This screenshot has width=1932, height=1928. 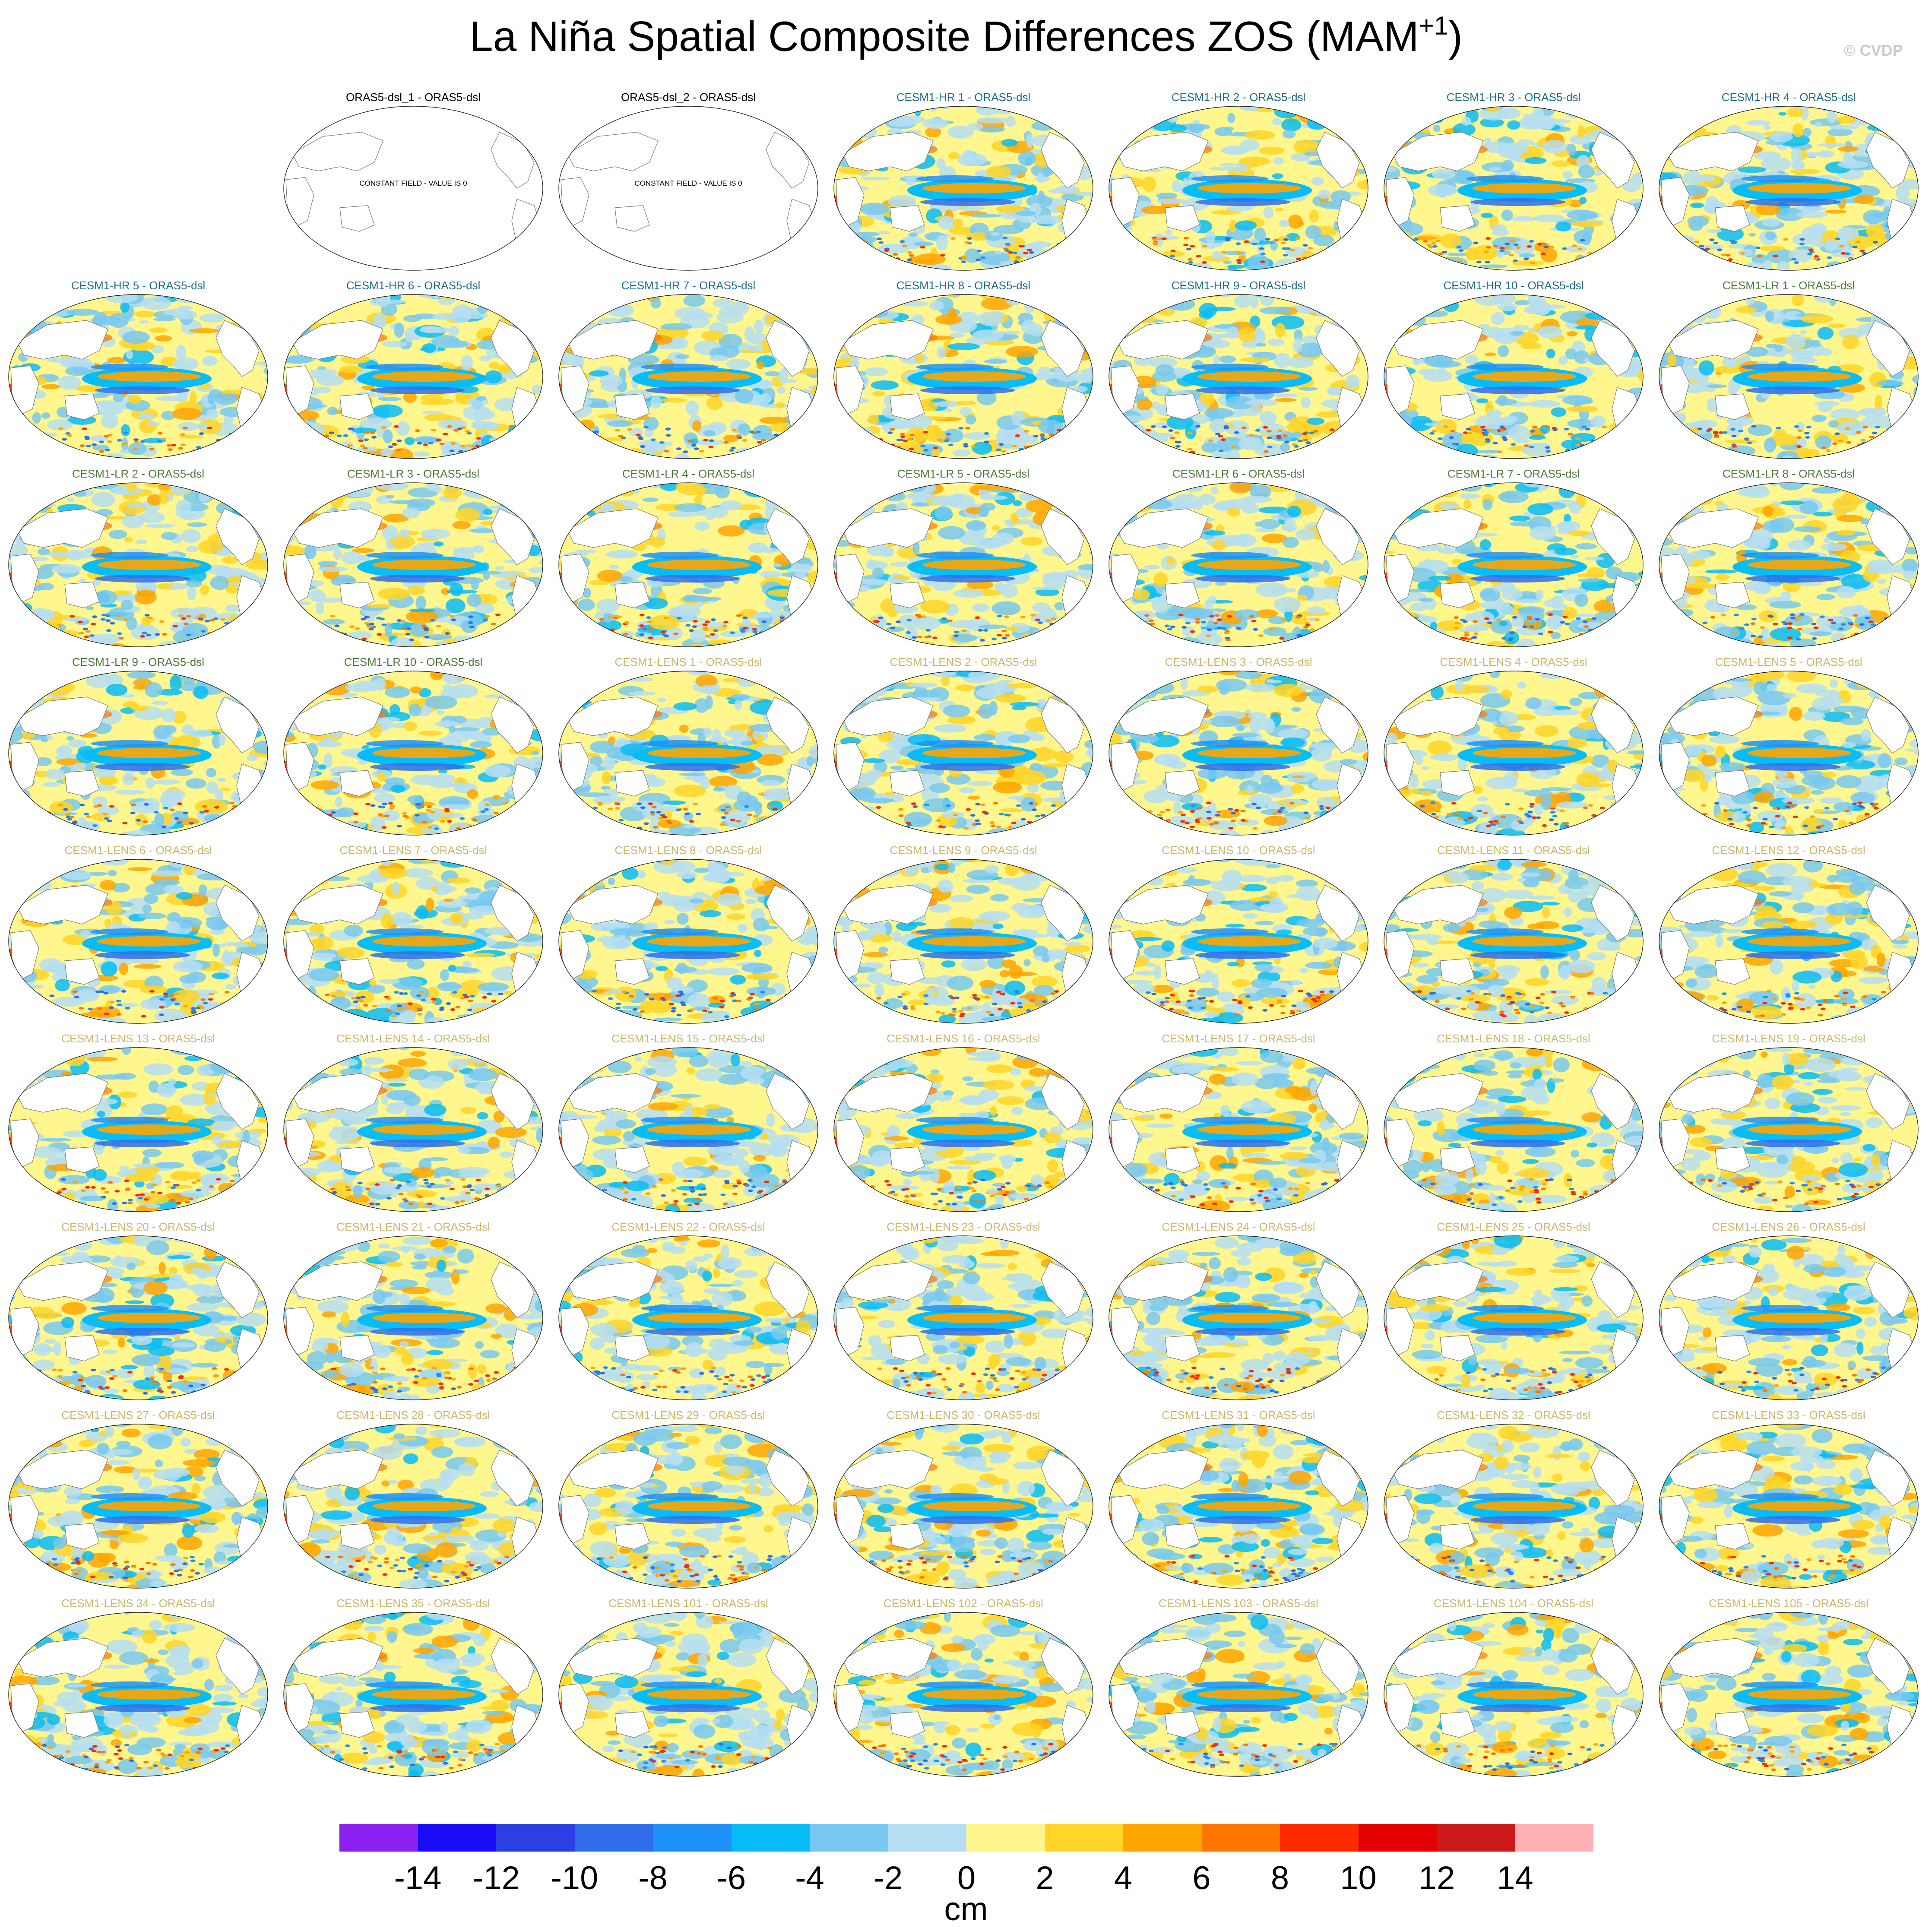 I want to click on map-panel: CESM1-LENS 22 - ORAS5-dsl, so click(x=689, y=1313).